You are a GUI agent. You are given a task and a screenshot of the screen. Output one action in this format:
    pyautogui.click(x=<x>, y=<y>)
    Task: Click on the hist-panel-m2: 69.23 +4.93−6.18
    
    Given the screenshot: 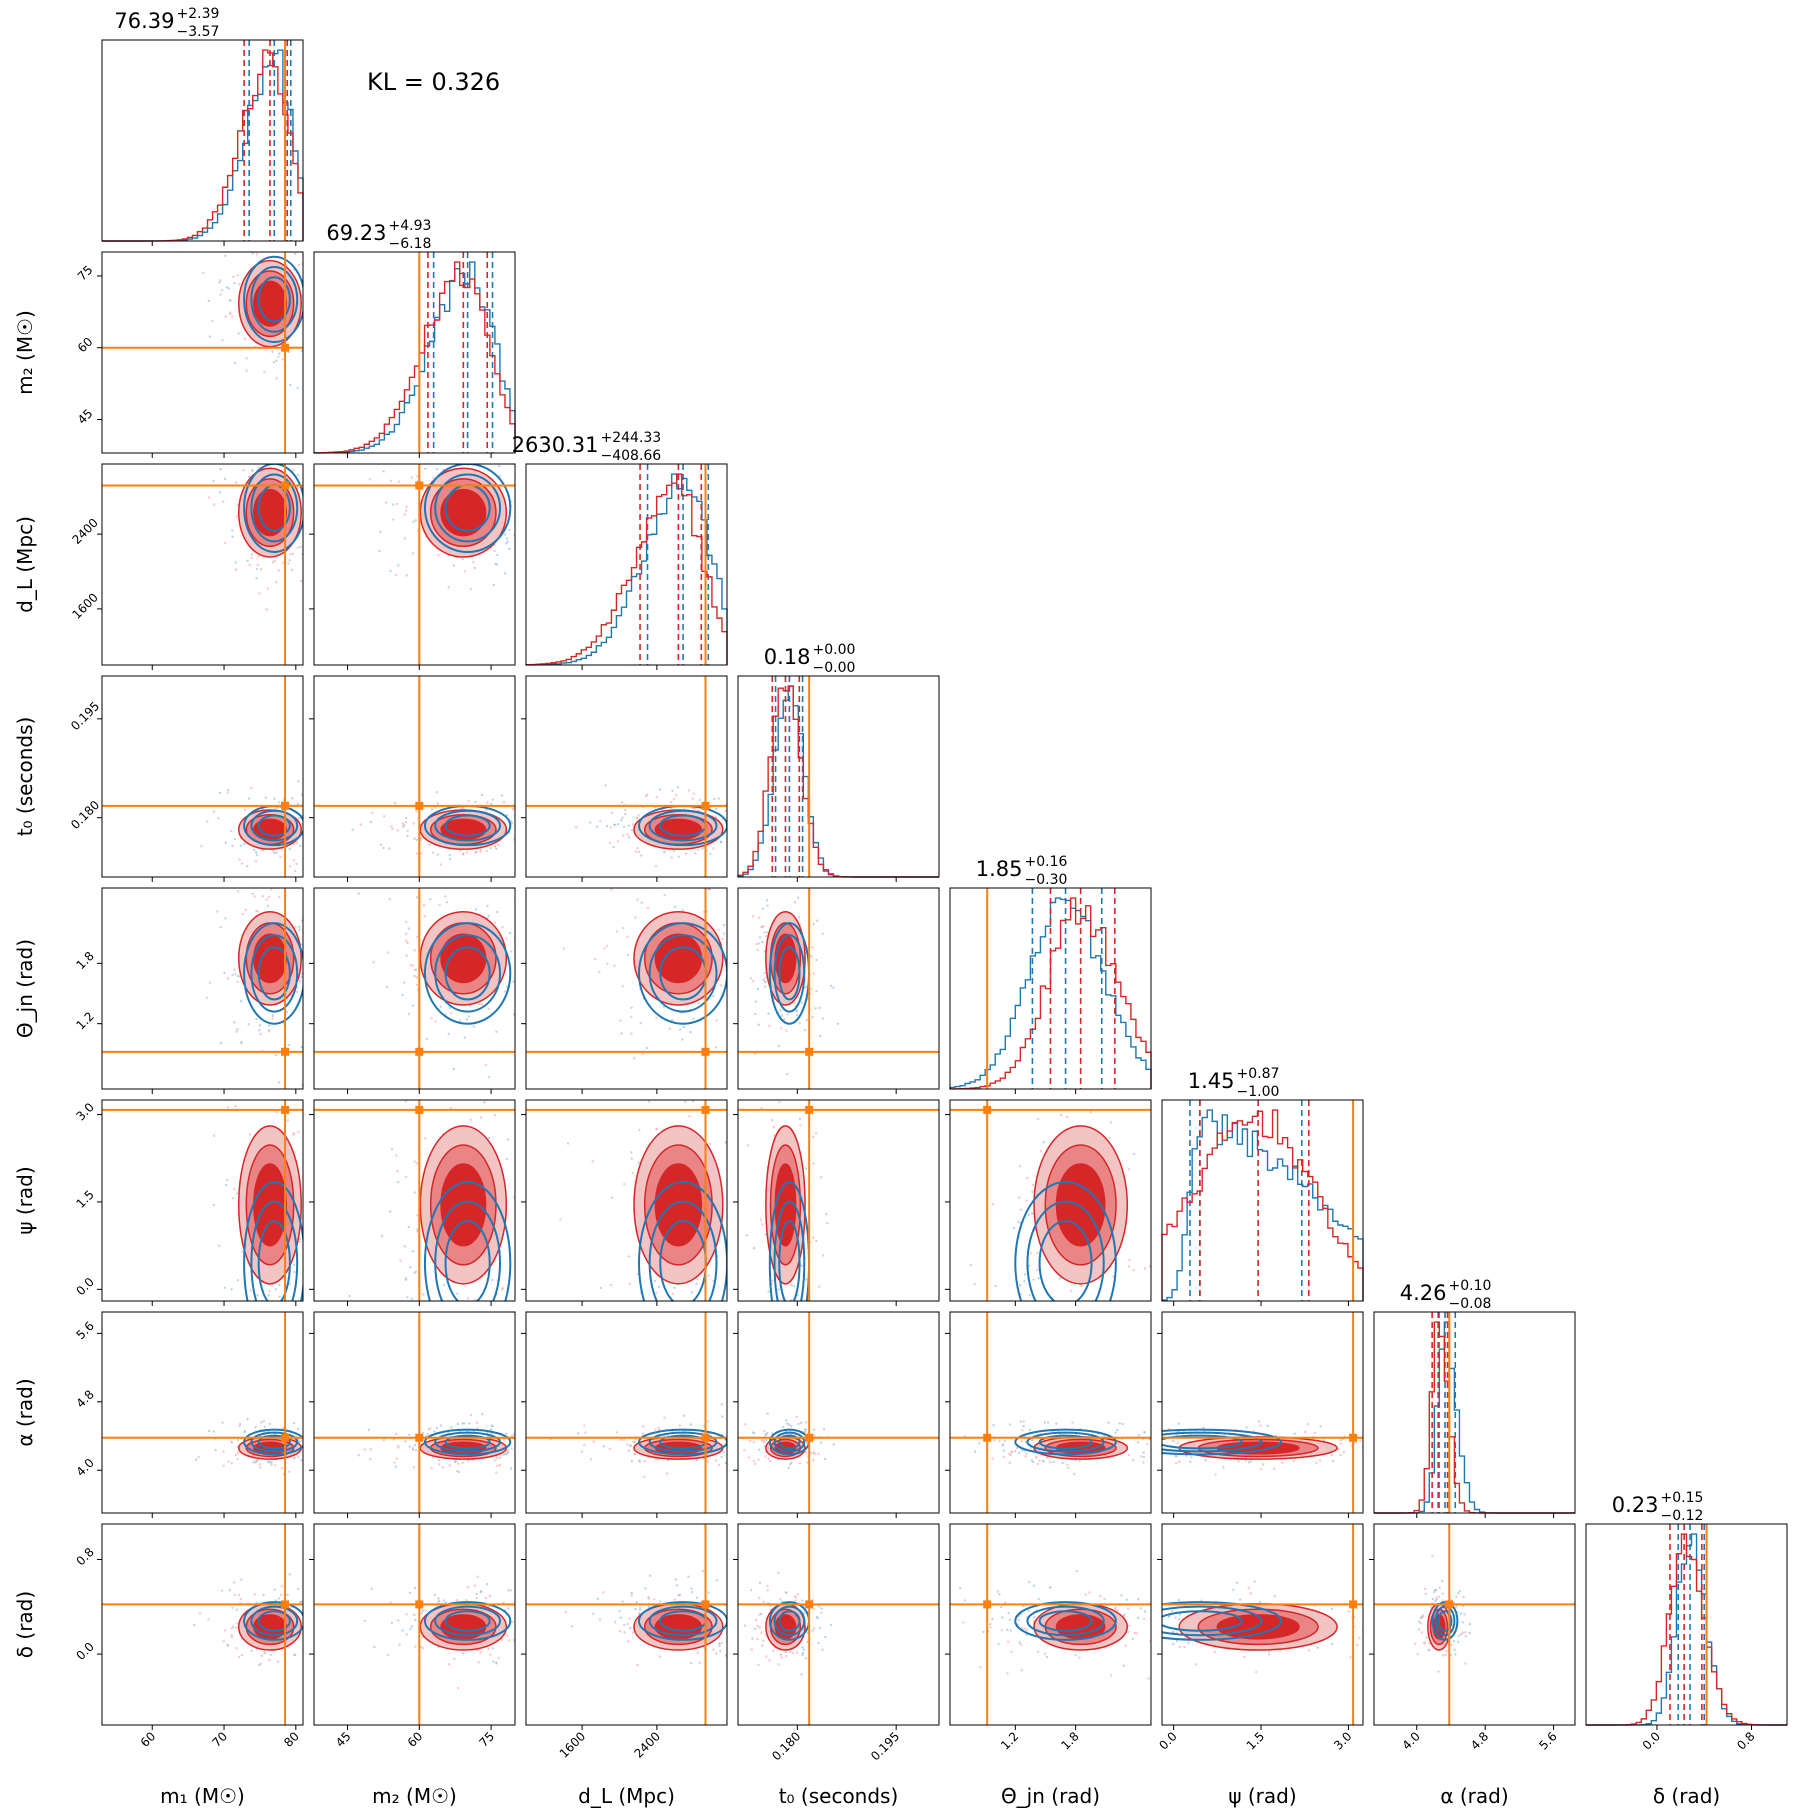 What is the action you would take?
    pyautogui.click(x=414, y=336)
    